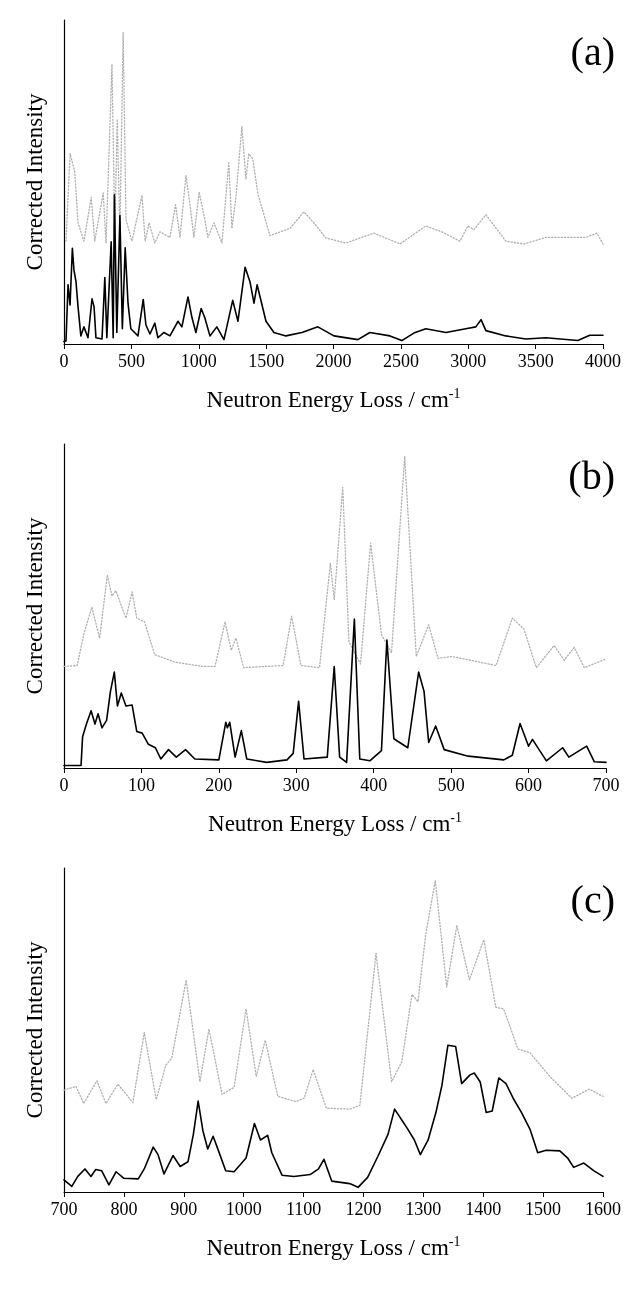 Image resolution: width=632 pixels, height=1290 pixels. What do you see at coordinates (184, 1209) in the screenshot?
I see `x-tick-label: 900` at bounding box center [184, 1209].